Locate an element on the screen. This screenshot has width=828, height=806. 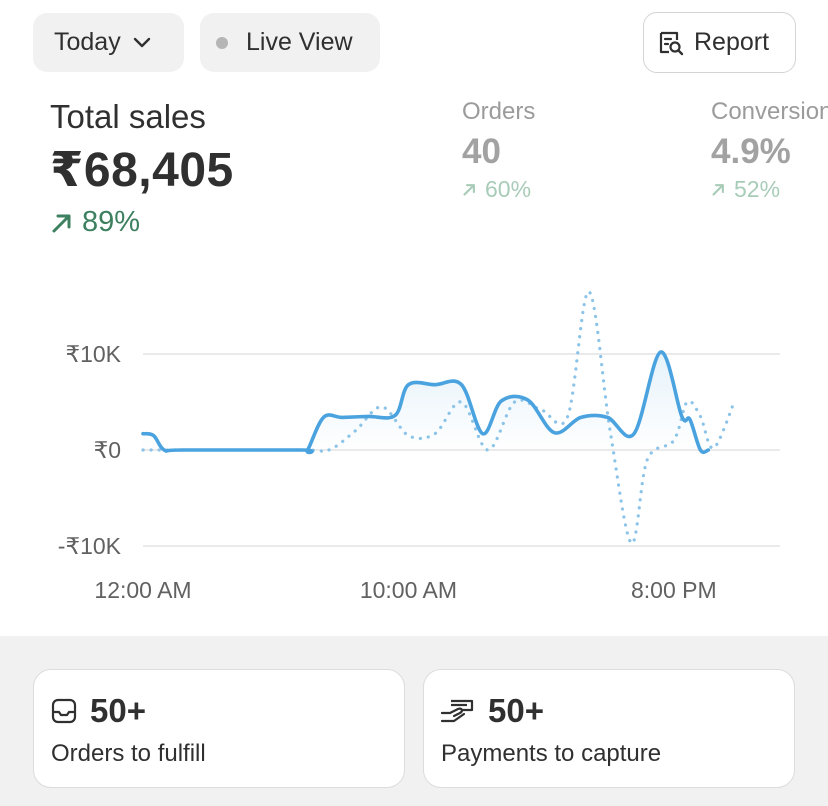
date-filter-dropdown: Today is located at coordinates (108, 42).